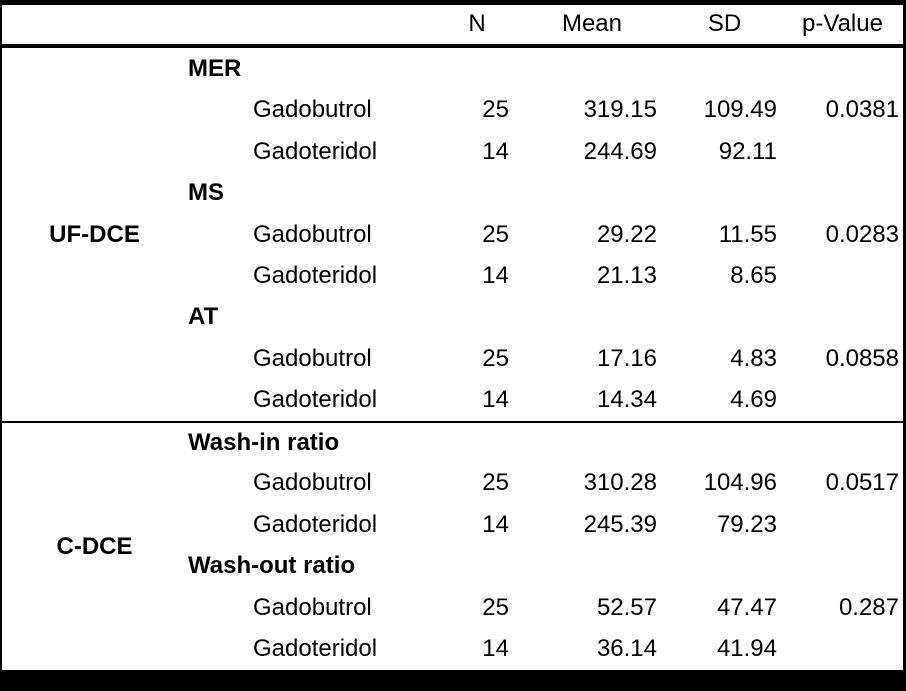 The width and height of the screenshot is (906, 691). I want to click on mean-cell: 36.14, so click(626, 649).